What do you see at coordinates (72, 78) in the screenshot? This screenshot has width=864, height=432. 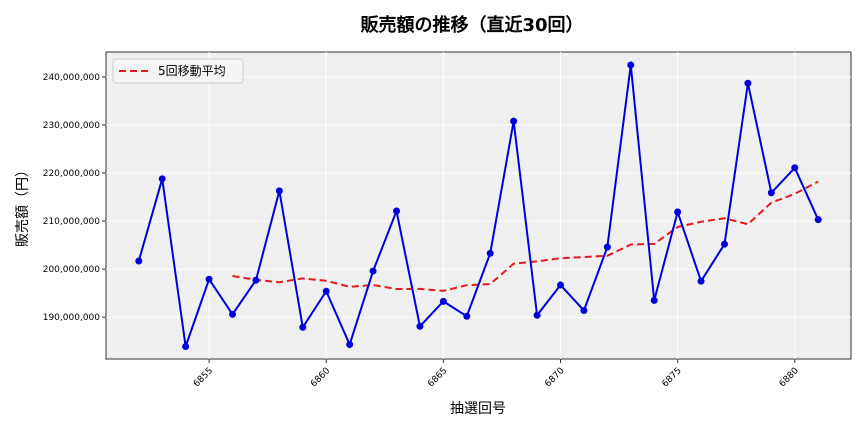 I see `y-tick-label: 240,000,000` at bounding box center [72, 78].